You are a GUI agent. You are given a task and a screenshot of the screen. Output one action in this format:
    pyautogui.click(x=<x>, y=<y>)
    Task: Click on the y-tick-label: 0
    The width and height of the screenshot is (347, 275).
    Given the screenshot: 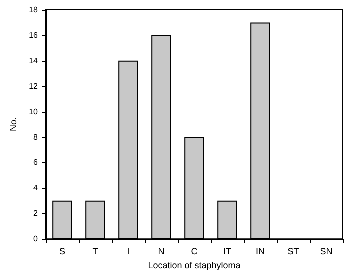 What is the action you would take?
    pyautogui.click(x=36, y=239)
    